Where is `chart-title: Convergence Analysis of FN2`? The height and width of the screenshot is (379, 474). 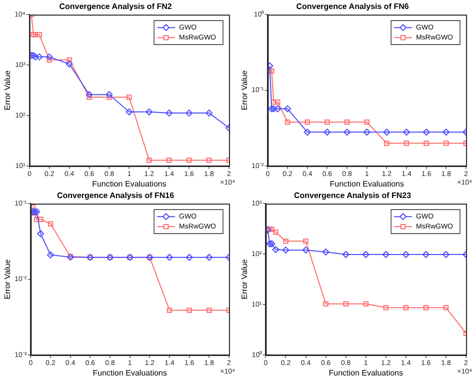 chart-title: Convergence Analysis of FN2 is located at coordinates (115, 7).